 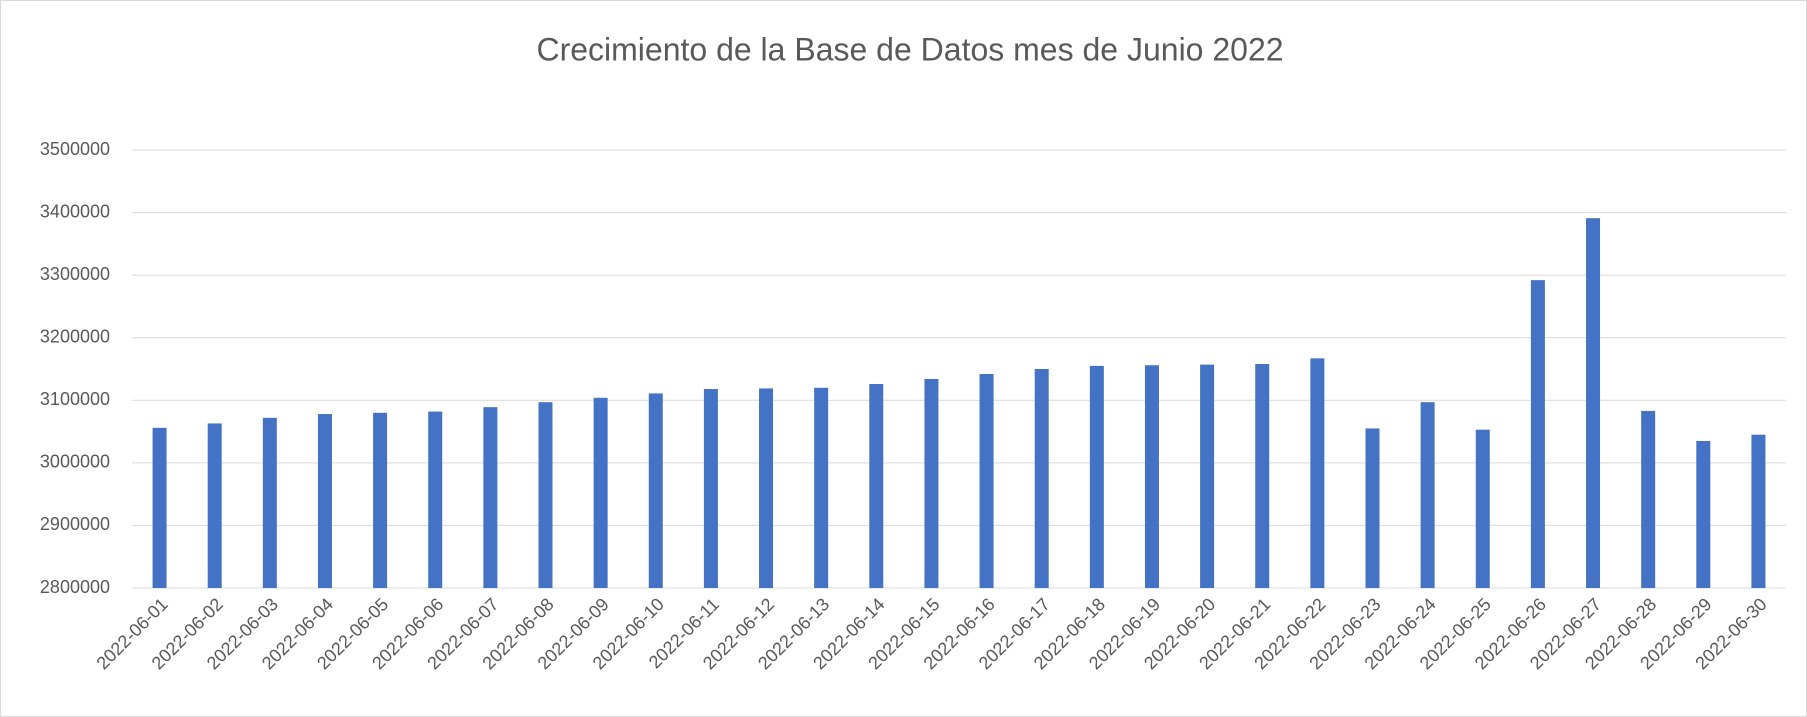 What do you see at coordinates (75, 462) in the screenshot?
I see `y-tick-label: 3000000` at bounding box center [75, 462].